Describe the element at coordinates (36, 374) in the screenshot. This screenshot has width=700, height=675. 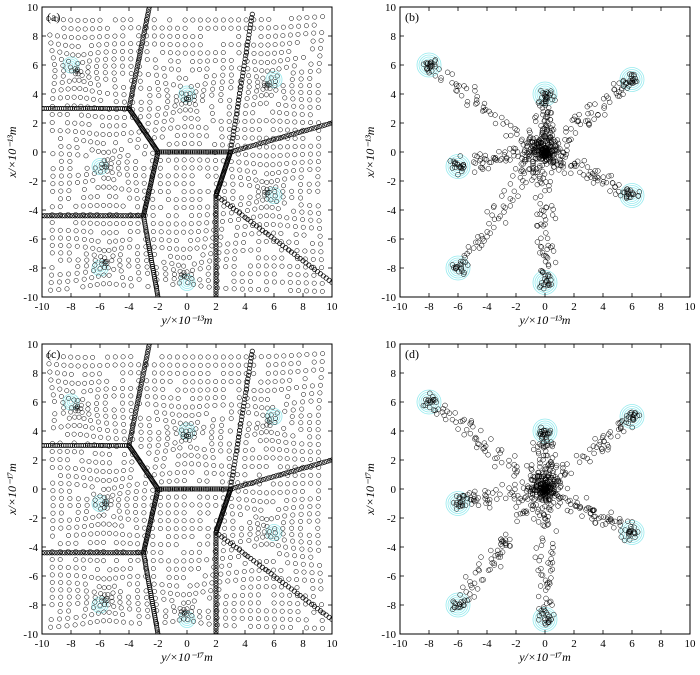
I see `y-tick-label: 8` at that location.